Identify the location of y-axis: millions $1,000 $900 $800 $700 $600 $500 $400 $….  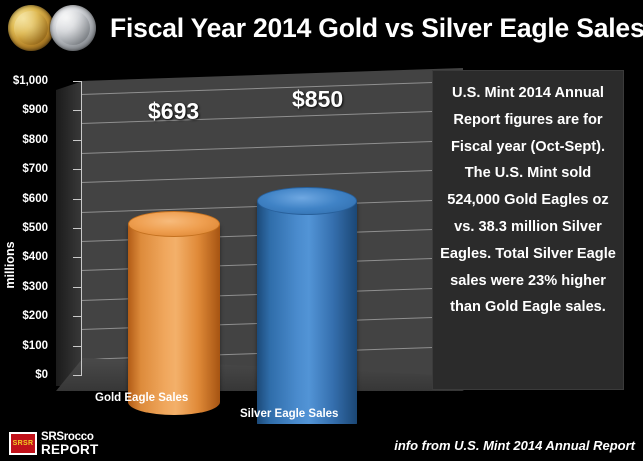
(26, 223).